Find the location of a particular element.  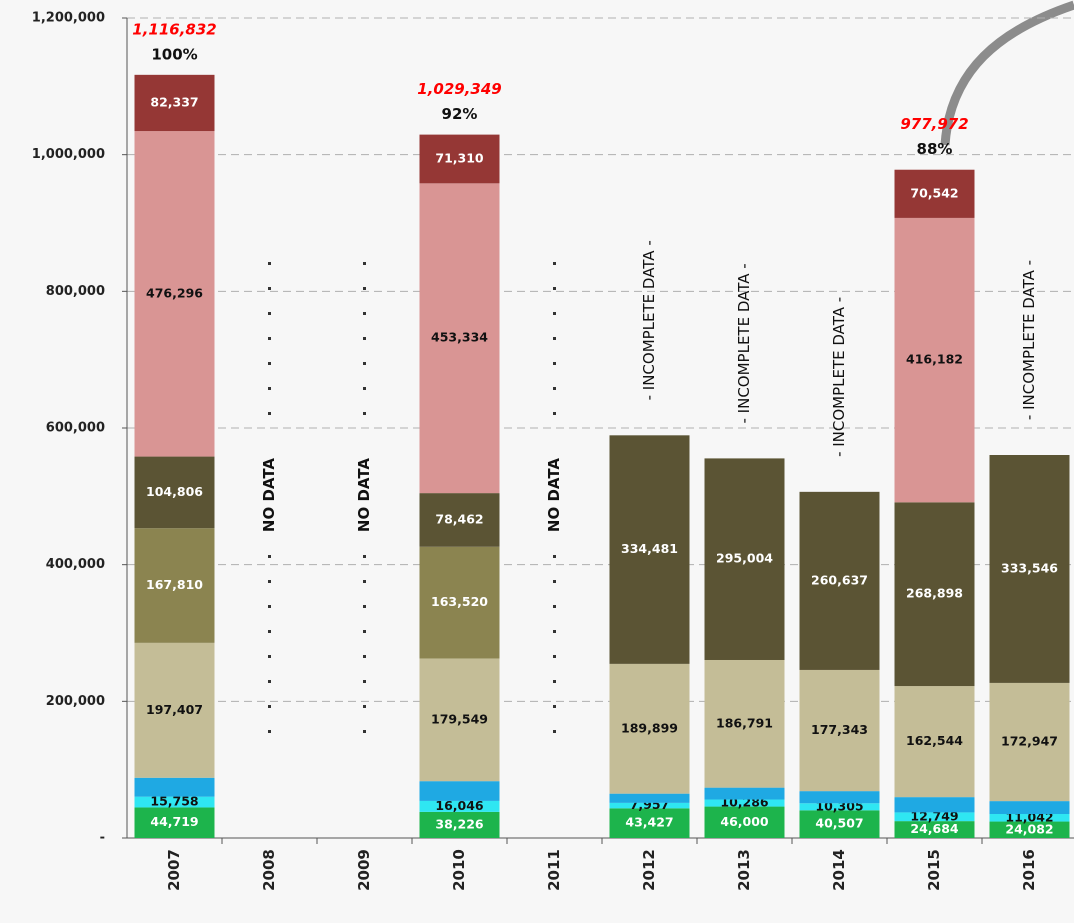

data-label: 16,046 is located at coordinates (459, 805).